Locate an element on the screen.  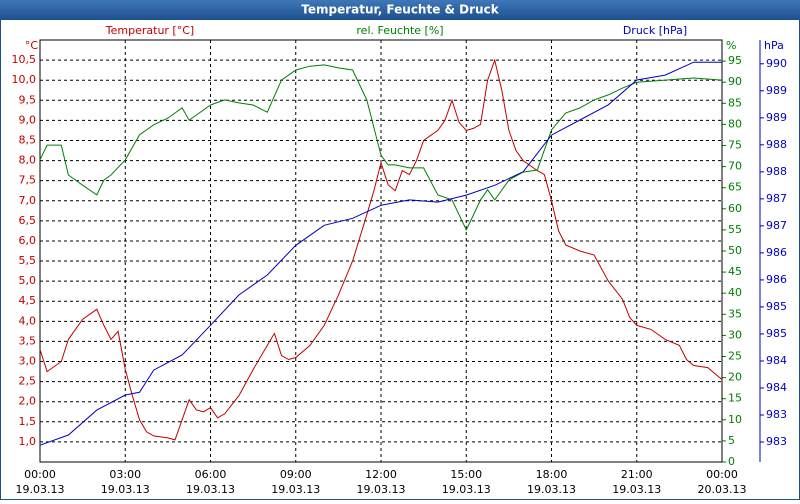
y-tick-label: 10,0 is located at coordinates (24, 79).